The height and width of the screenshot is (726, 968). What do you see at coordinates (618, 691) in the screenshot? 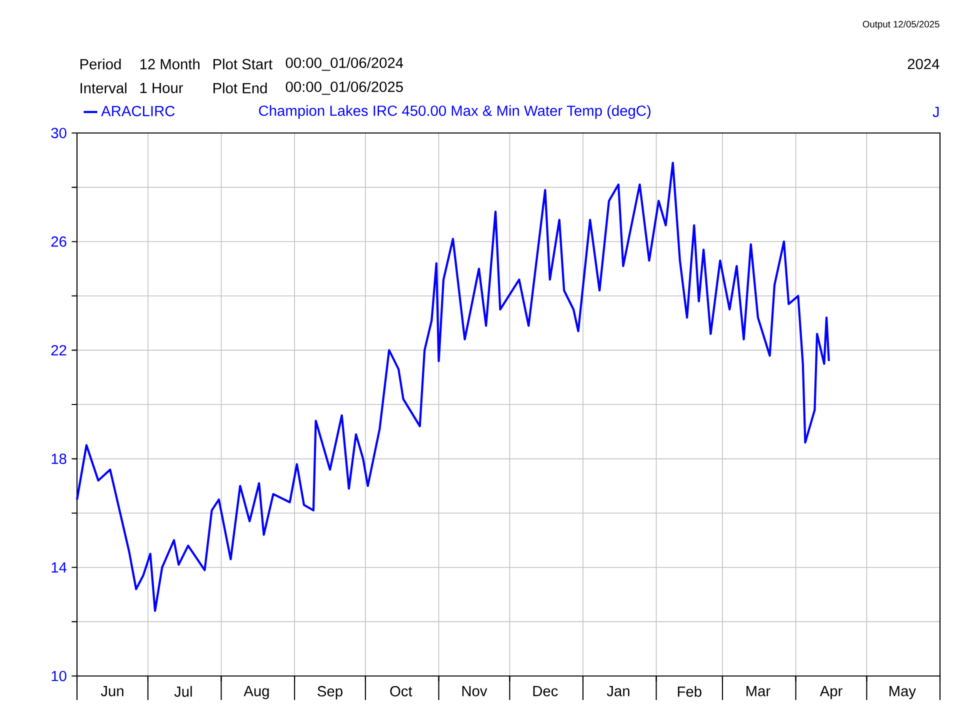
I see `x-tick-label: Jan` at bounding box center [618, 691].